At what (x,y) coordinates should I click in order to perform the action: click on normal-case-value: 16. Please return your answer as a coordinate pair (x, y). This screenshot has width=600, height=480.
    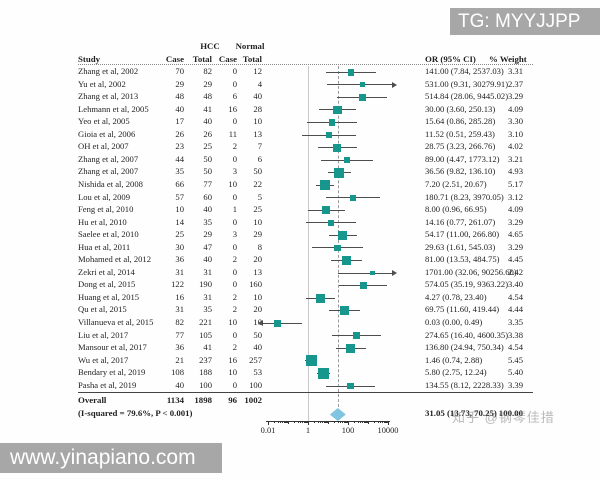
    Looking at the image, I should click on (232, 359).